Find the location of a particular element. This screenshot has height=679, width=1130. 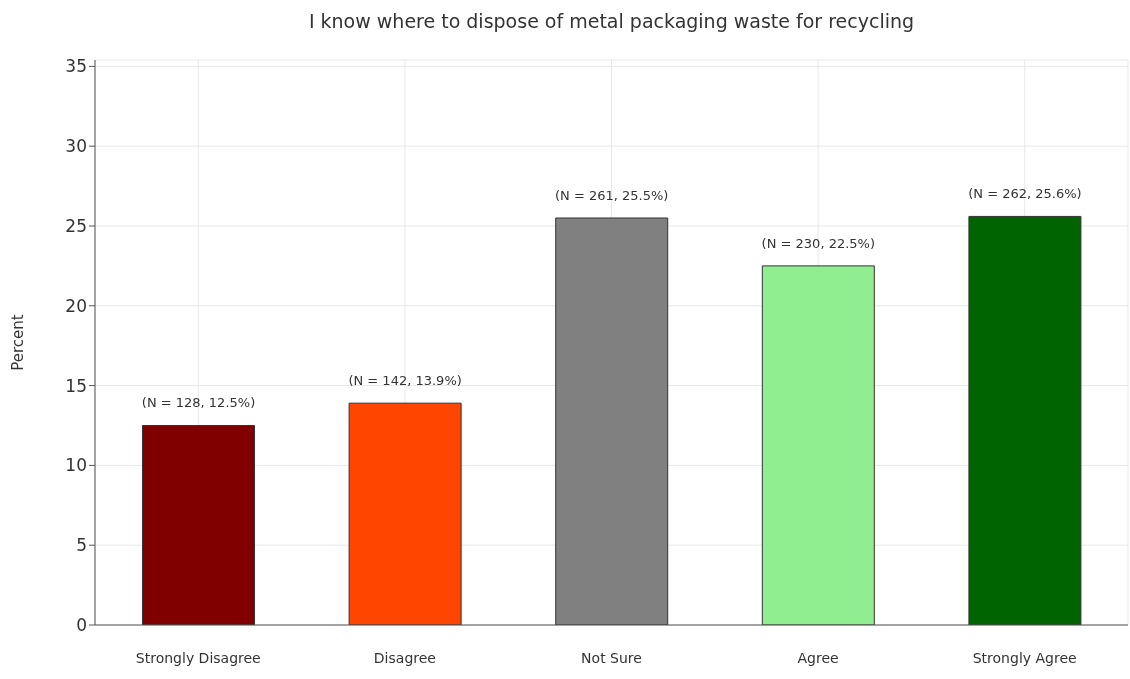

chart-title: I know where to dispose of metal packaging waste for recycling is located at coordinates (611, 21).